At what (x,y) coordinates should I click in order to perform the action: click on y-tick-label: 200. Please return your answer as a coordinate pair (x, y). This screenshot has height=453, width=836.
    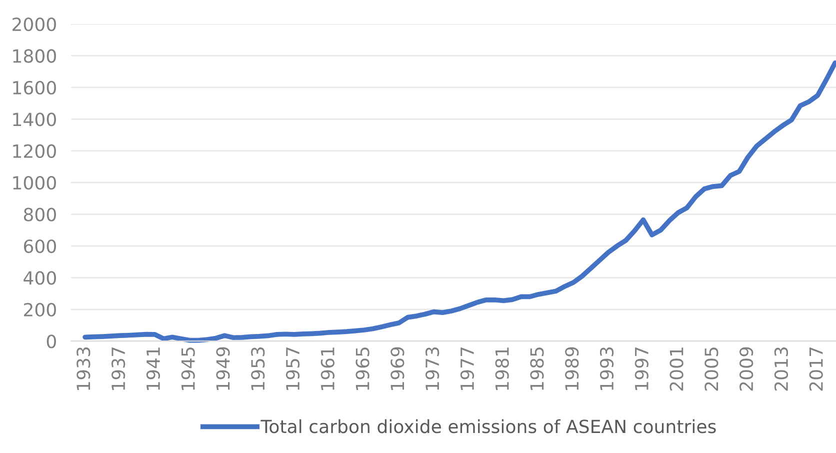
    Looking at the image, I should click on (40, 309).